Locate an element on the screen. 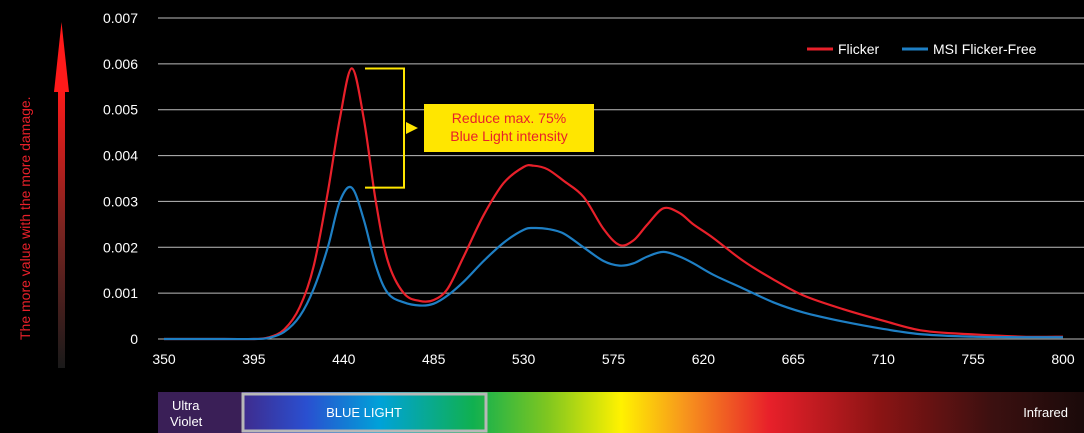  y-tick-label: 0.002 is located at coordinates (120, 247).